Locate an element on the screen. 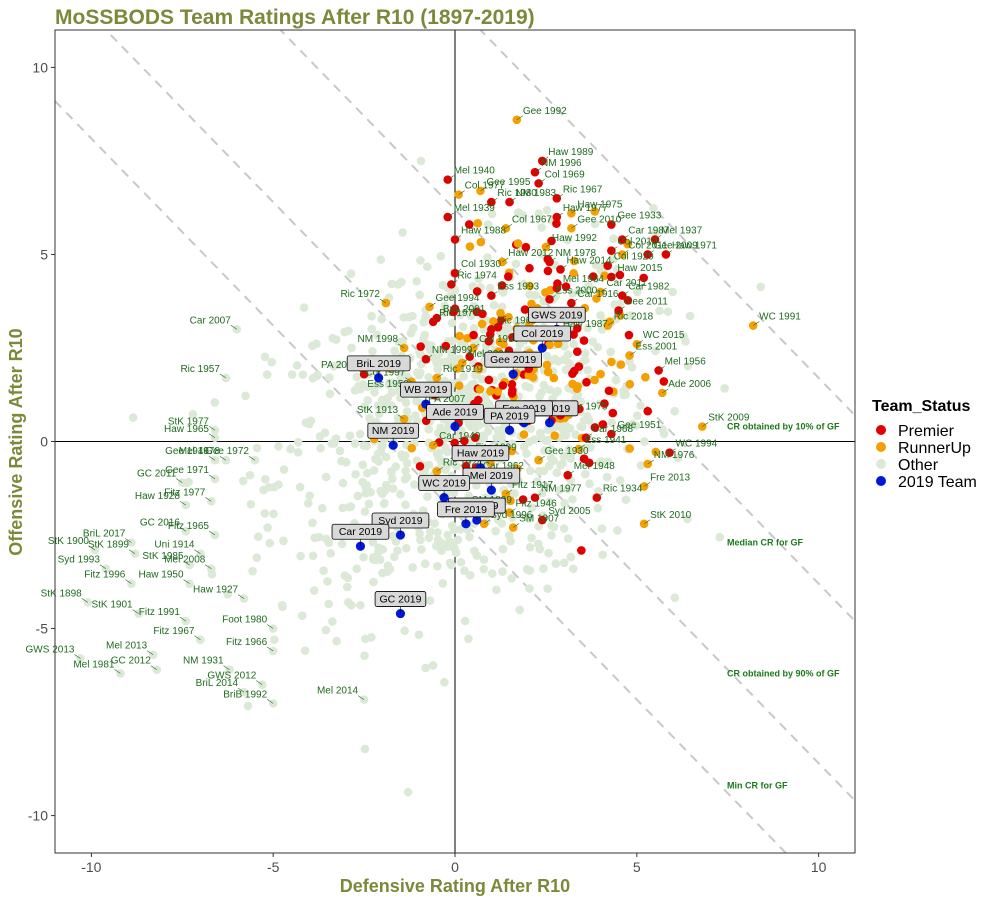 The image size is (1000, 900). point-label: StK 1901 is located at coordinates (112, 605).